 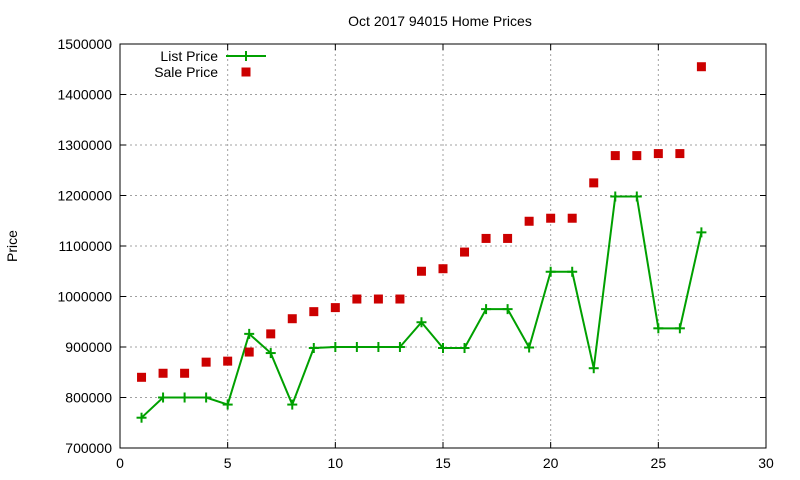 I want to click on legend-label: List Price, so click(x=189, y=56).